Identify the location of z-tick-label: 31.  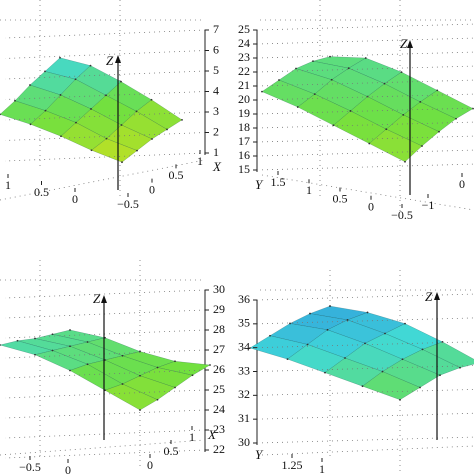
(244, 418).